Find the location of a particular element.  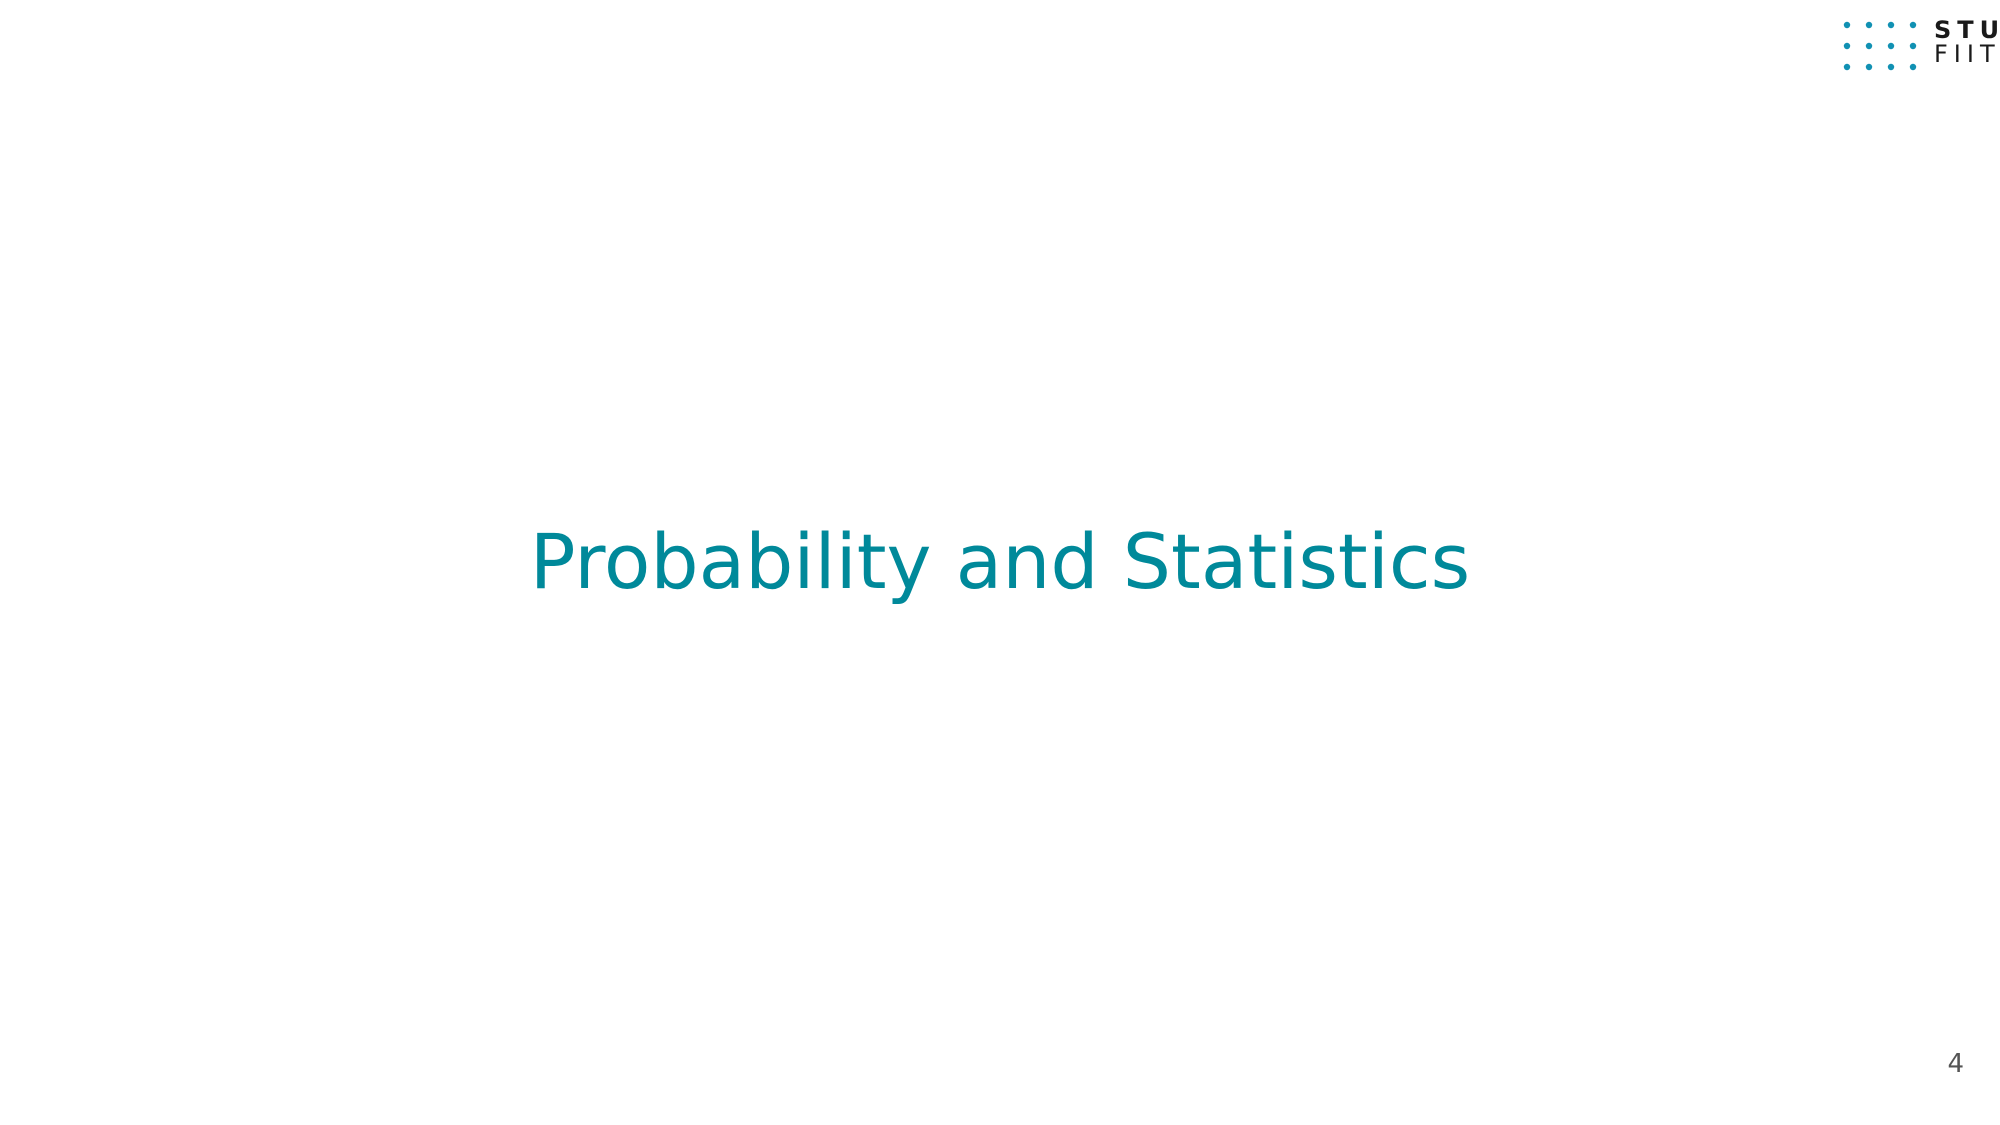

logo-line-stu: STU is located at coordinates (1967, 30).